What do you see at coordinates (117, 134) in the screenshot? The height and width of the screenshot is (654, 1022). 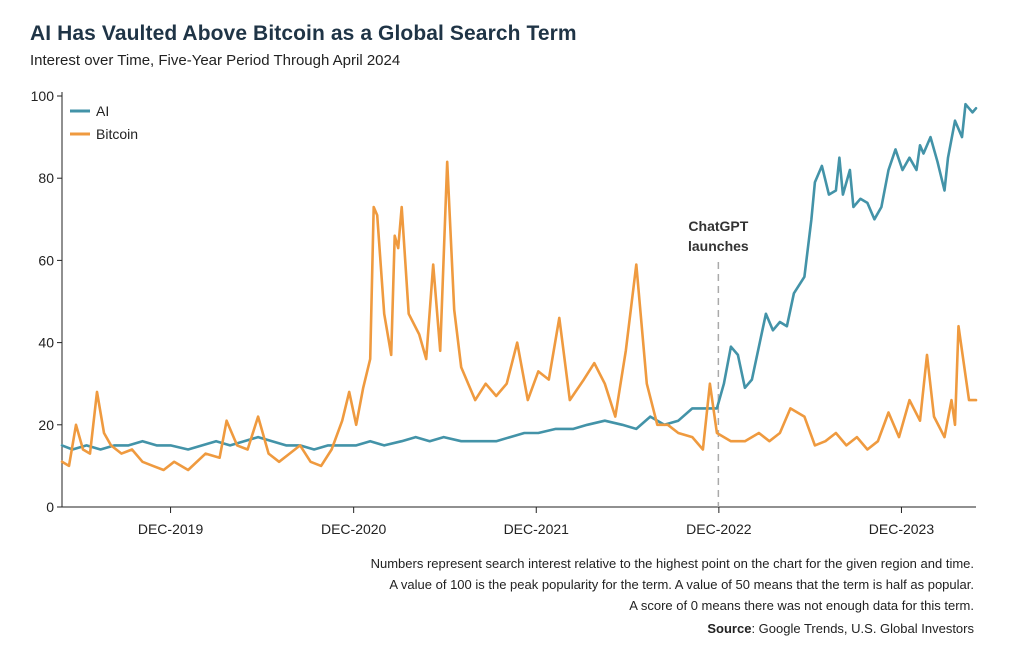 I see `legend-label-bitcoin: Bitcoin` at bounding box center [117, 134].